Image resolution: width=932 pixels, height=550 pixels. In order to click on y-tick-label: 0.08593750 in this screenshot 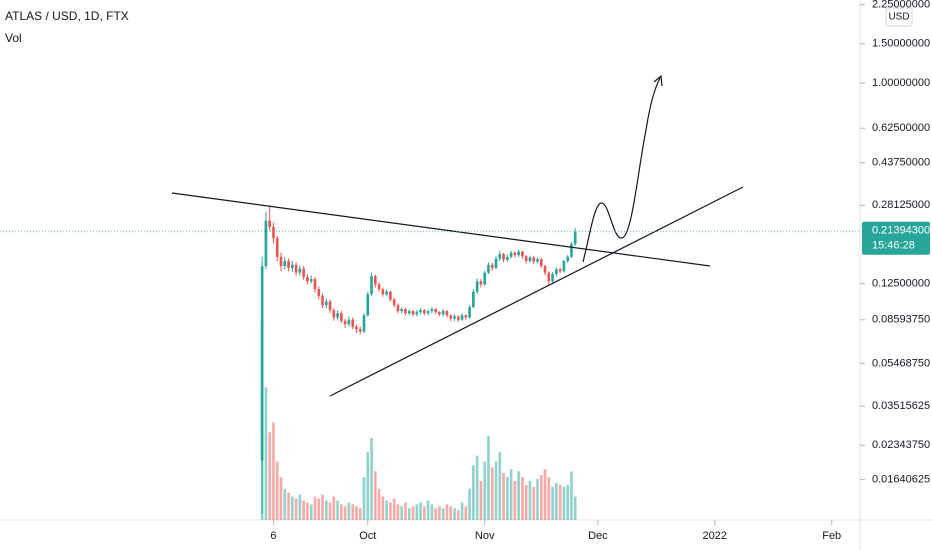, I will do `click(901, 320)`.